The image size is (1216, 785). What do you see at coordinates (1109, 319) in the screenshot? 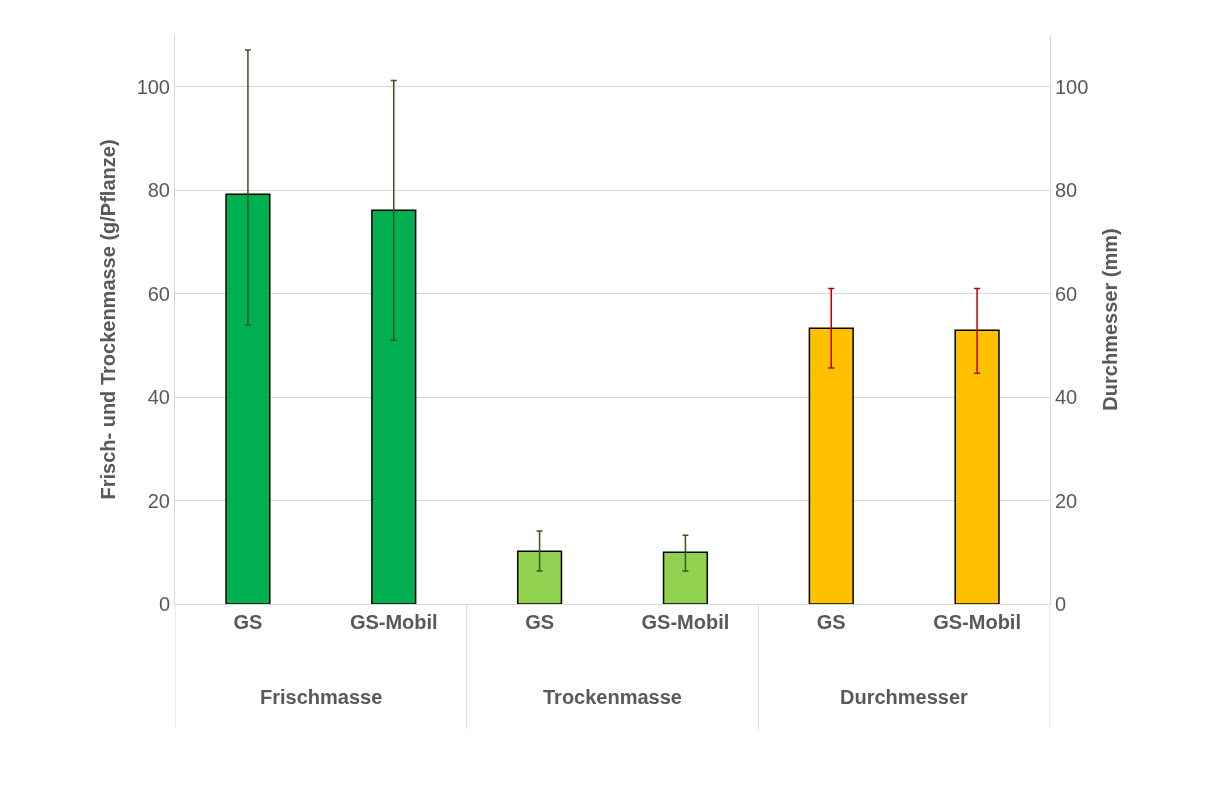
I see `y2-axis-title: Durchmesser (mm)` at bounding box center [1109, 319].